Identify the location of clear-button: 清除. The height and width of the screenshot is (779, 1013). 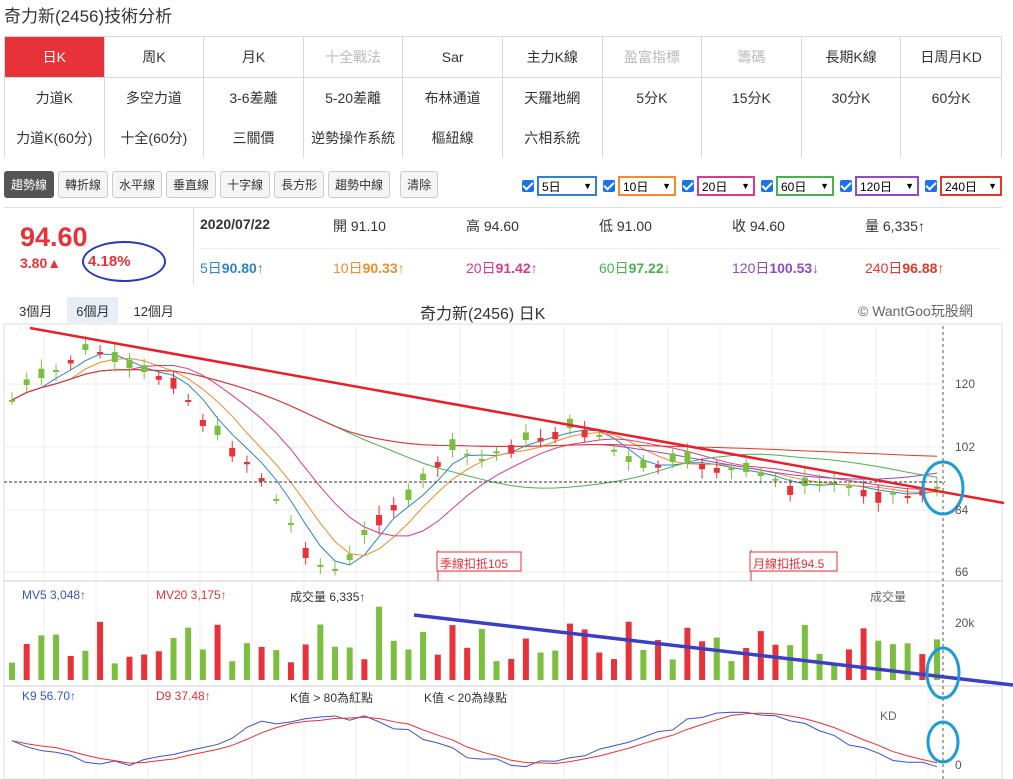
(419, 184).